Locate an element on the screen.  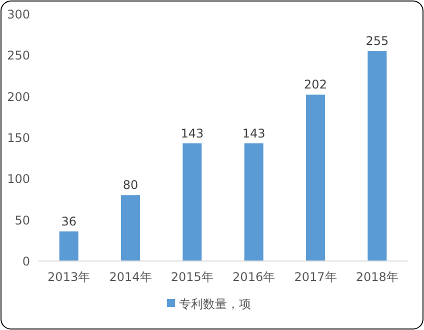
x-tick-label: 2014年 is located at coordinates (130, 277).